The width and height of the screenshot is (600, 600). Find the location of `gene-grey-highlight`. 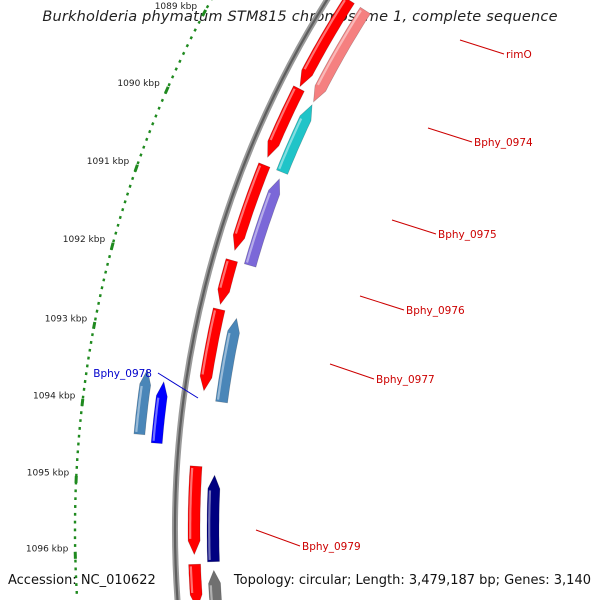

gene-grey-highlight is located at coordinates (211, 592).